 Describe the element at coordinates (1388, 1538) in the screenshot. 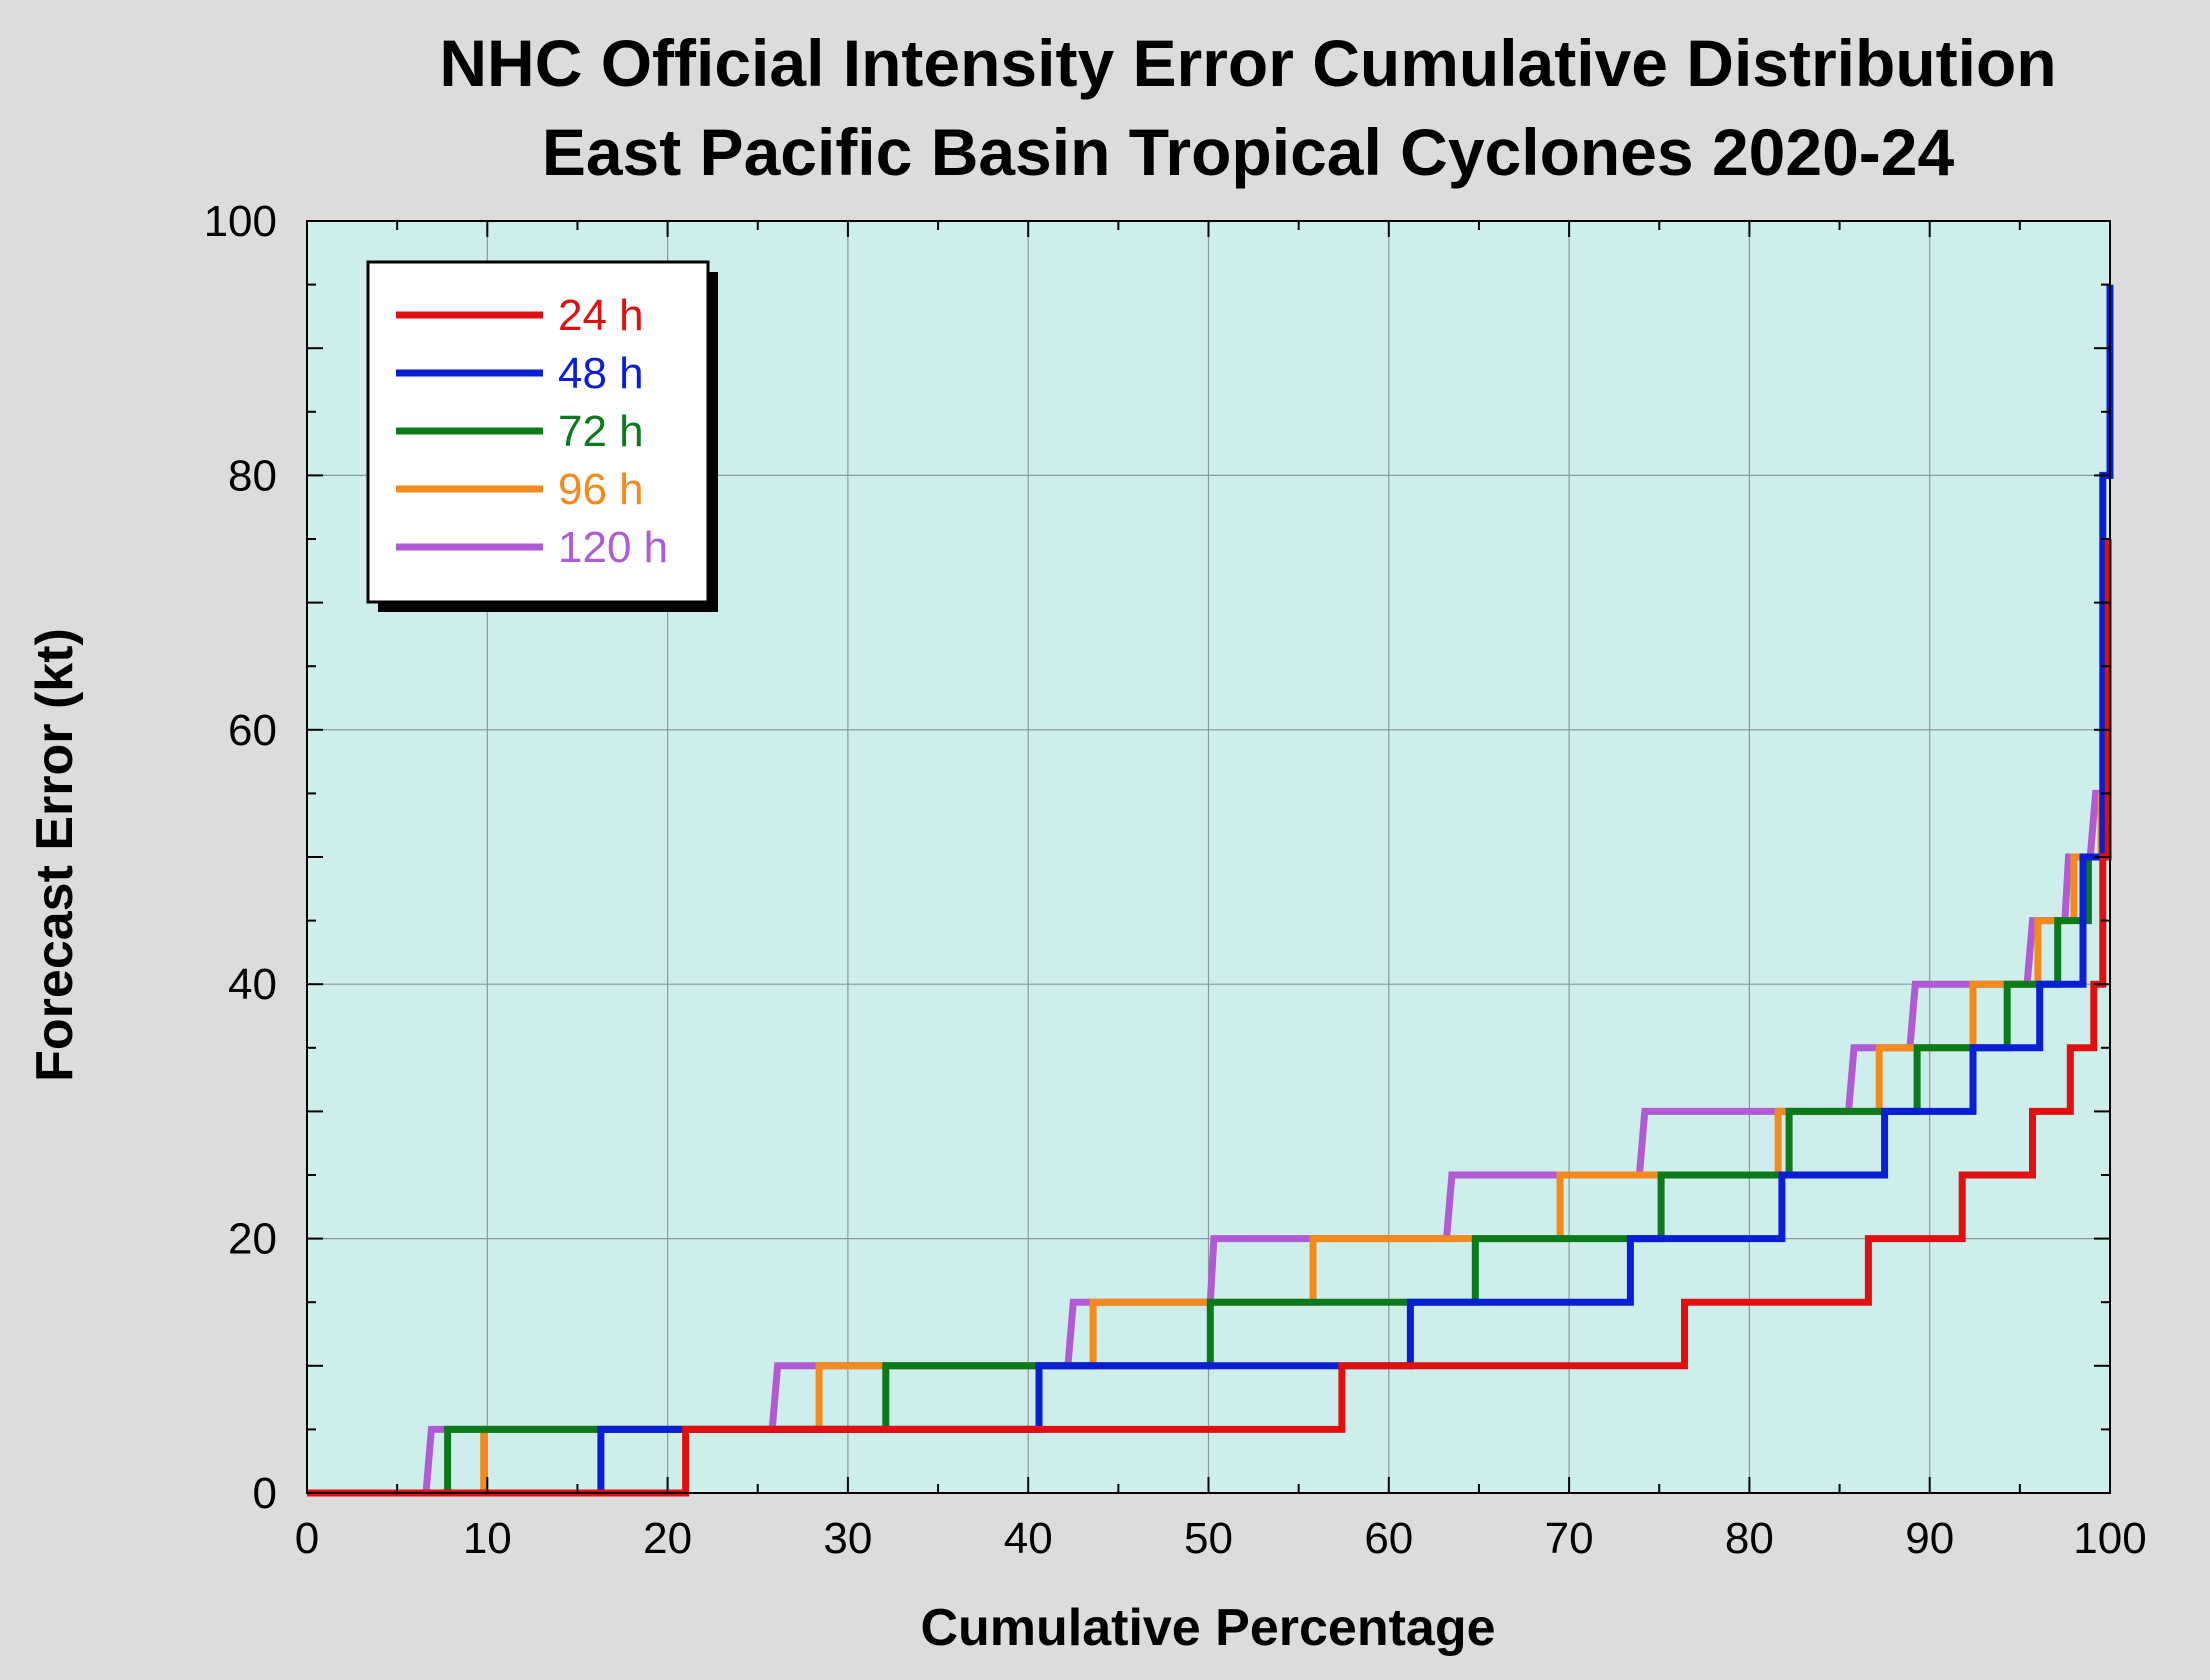

I see `x-tick-label: 60` at that location.